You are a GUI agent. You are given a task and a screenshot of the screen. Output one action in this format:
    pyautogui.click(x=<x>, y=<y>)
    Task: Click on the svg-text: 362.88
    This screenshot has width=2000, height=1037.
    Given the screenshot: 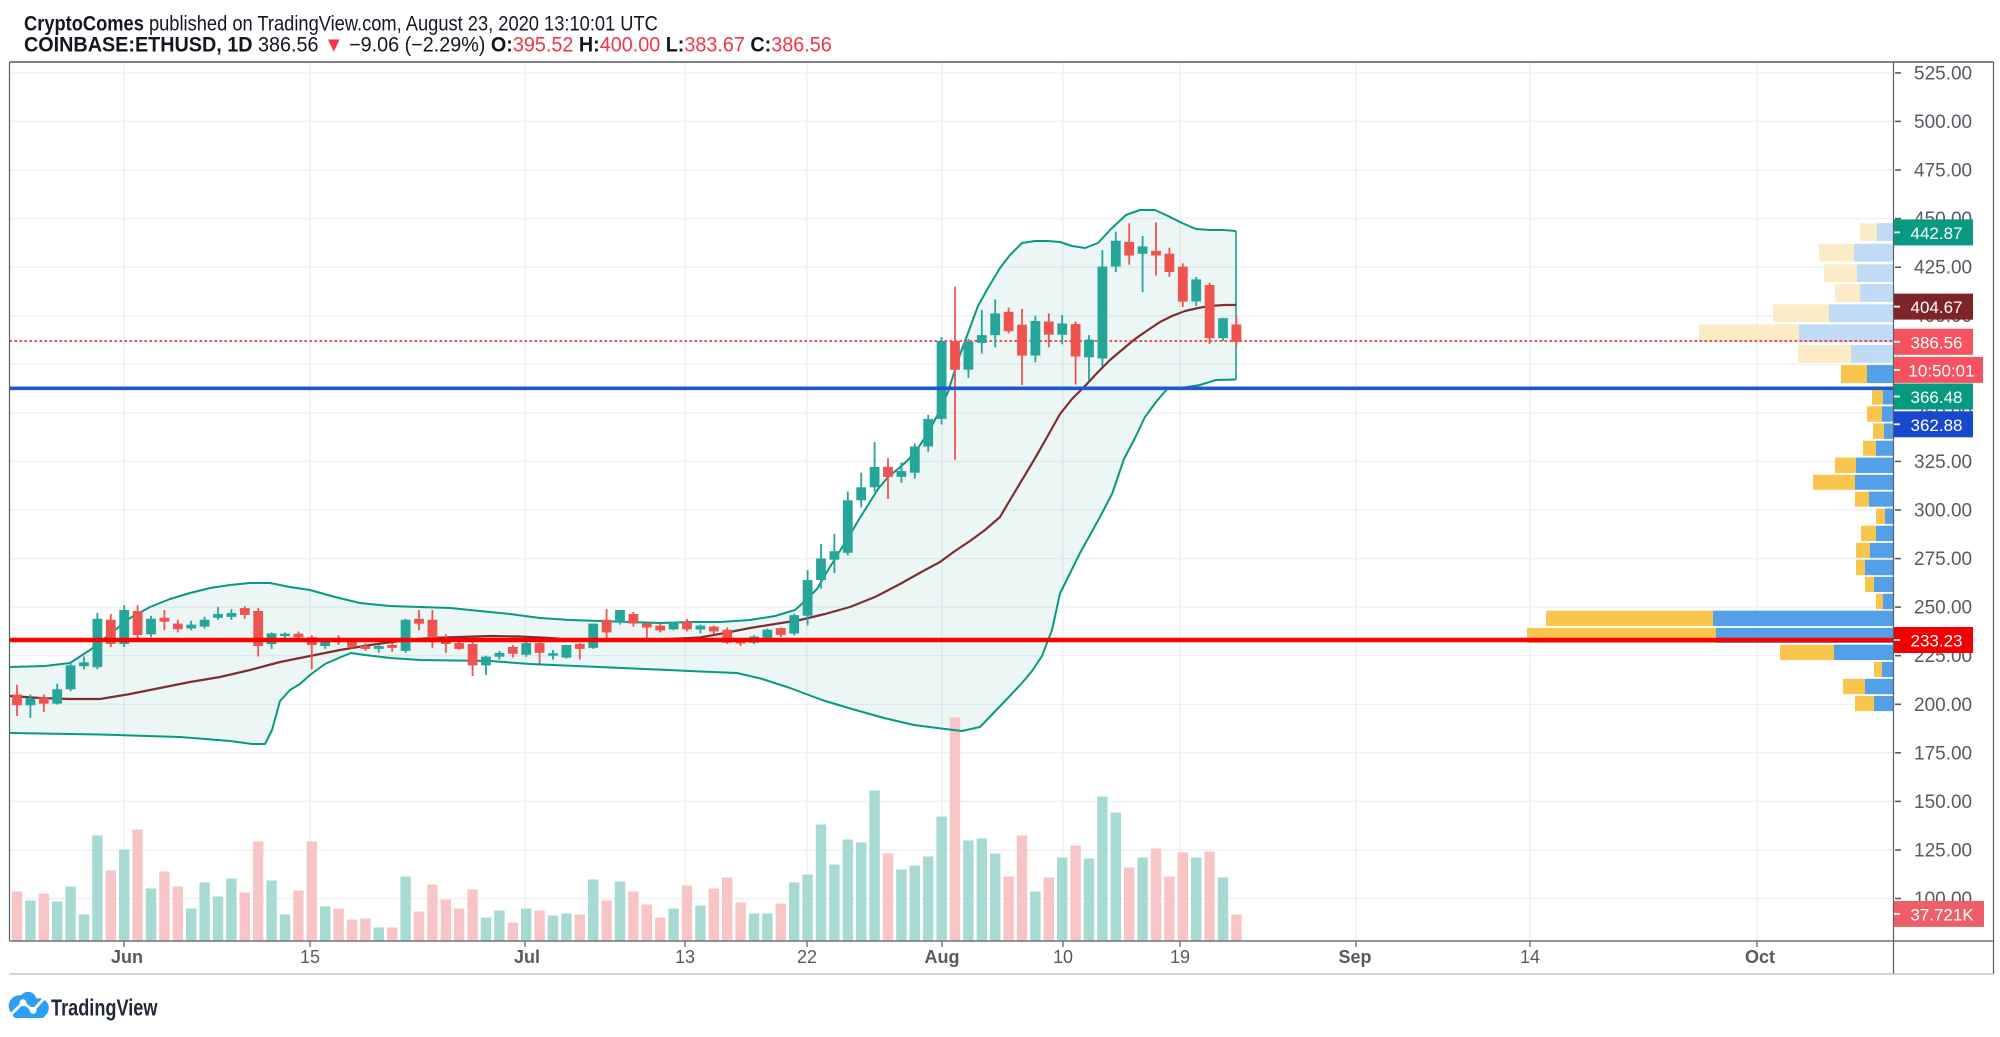 What is the action you would take?
    pyautogui.click(x=1937, y=425)
    